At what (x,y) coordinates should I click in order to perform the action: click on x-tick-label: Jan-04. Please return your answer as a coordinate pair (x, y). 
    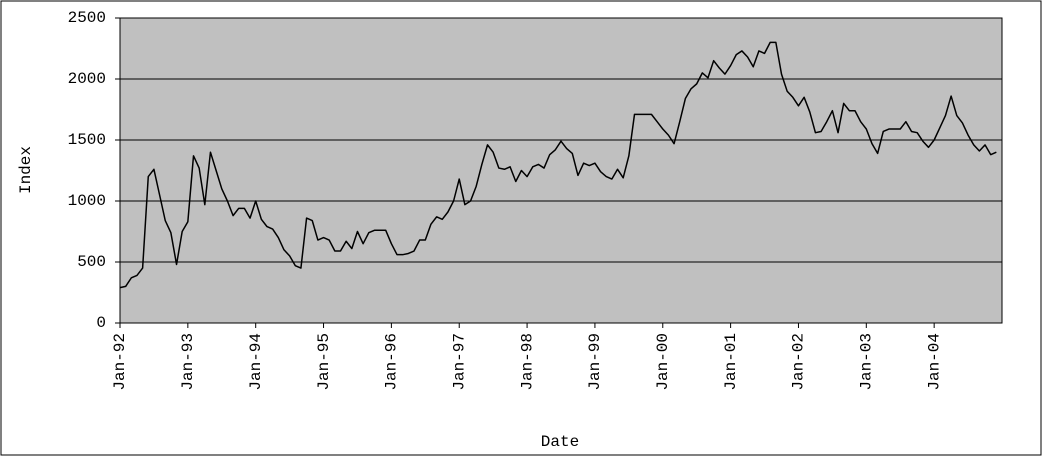
    Looking at the image, I should click on (934, 362).